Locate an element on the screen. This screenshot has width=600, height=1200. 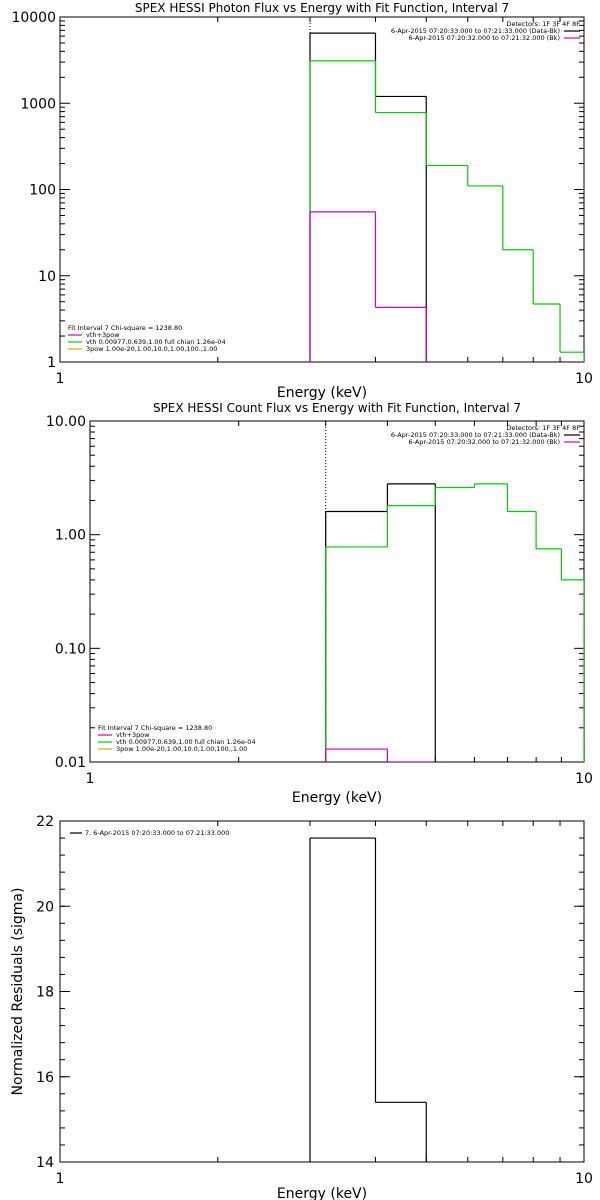
y-tick-label: 22 is located at coordinates (45, 822).